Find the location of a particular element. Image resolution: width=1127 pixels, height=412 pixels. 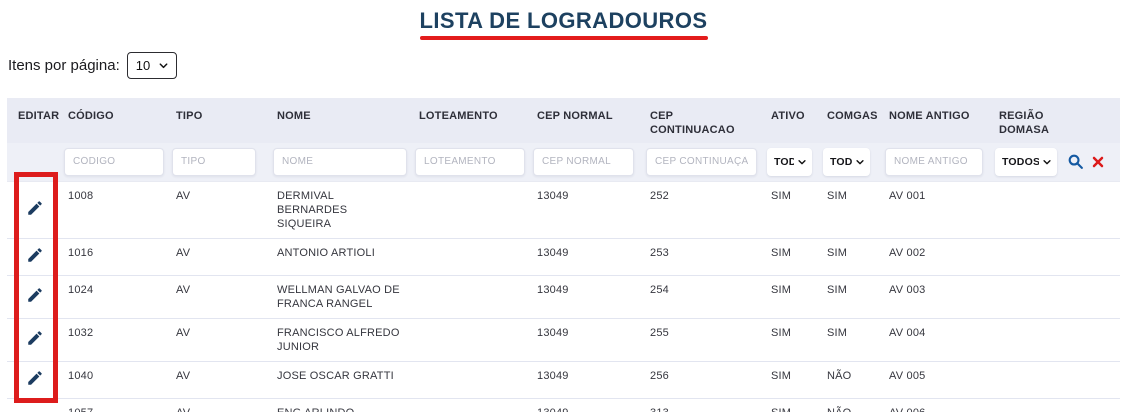

nome-cell: FRANCISCO ALFREDO JUNIOR is located at coordinates (340, 340).